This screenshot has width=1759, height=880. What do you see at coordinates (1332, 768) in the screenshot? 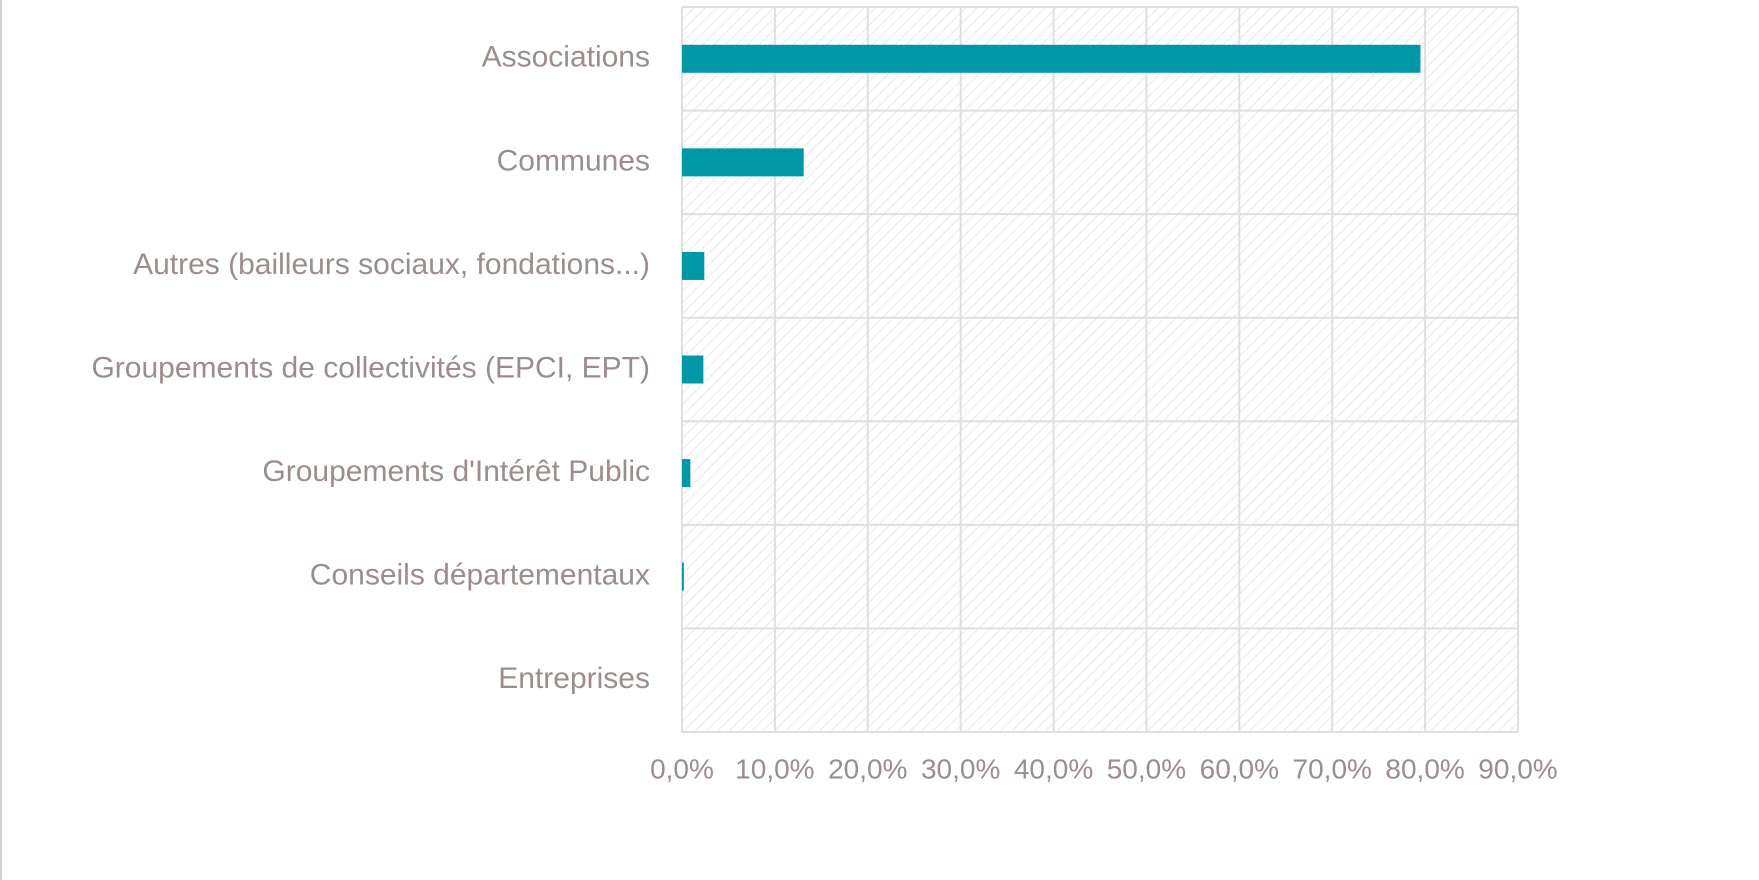
I see `x-tick-label: 70,0%` at bounding box center [1332, 768].